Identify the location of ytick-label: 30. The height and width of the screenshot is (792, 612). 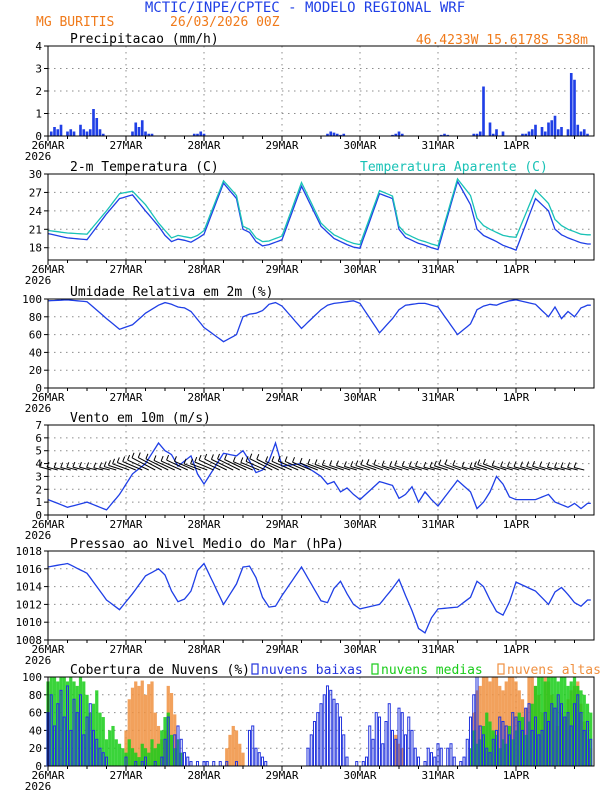
(35, 174).